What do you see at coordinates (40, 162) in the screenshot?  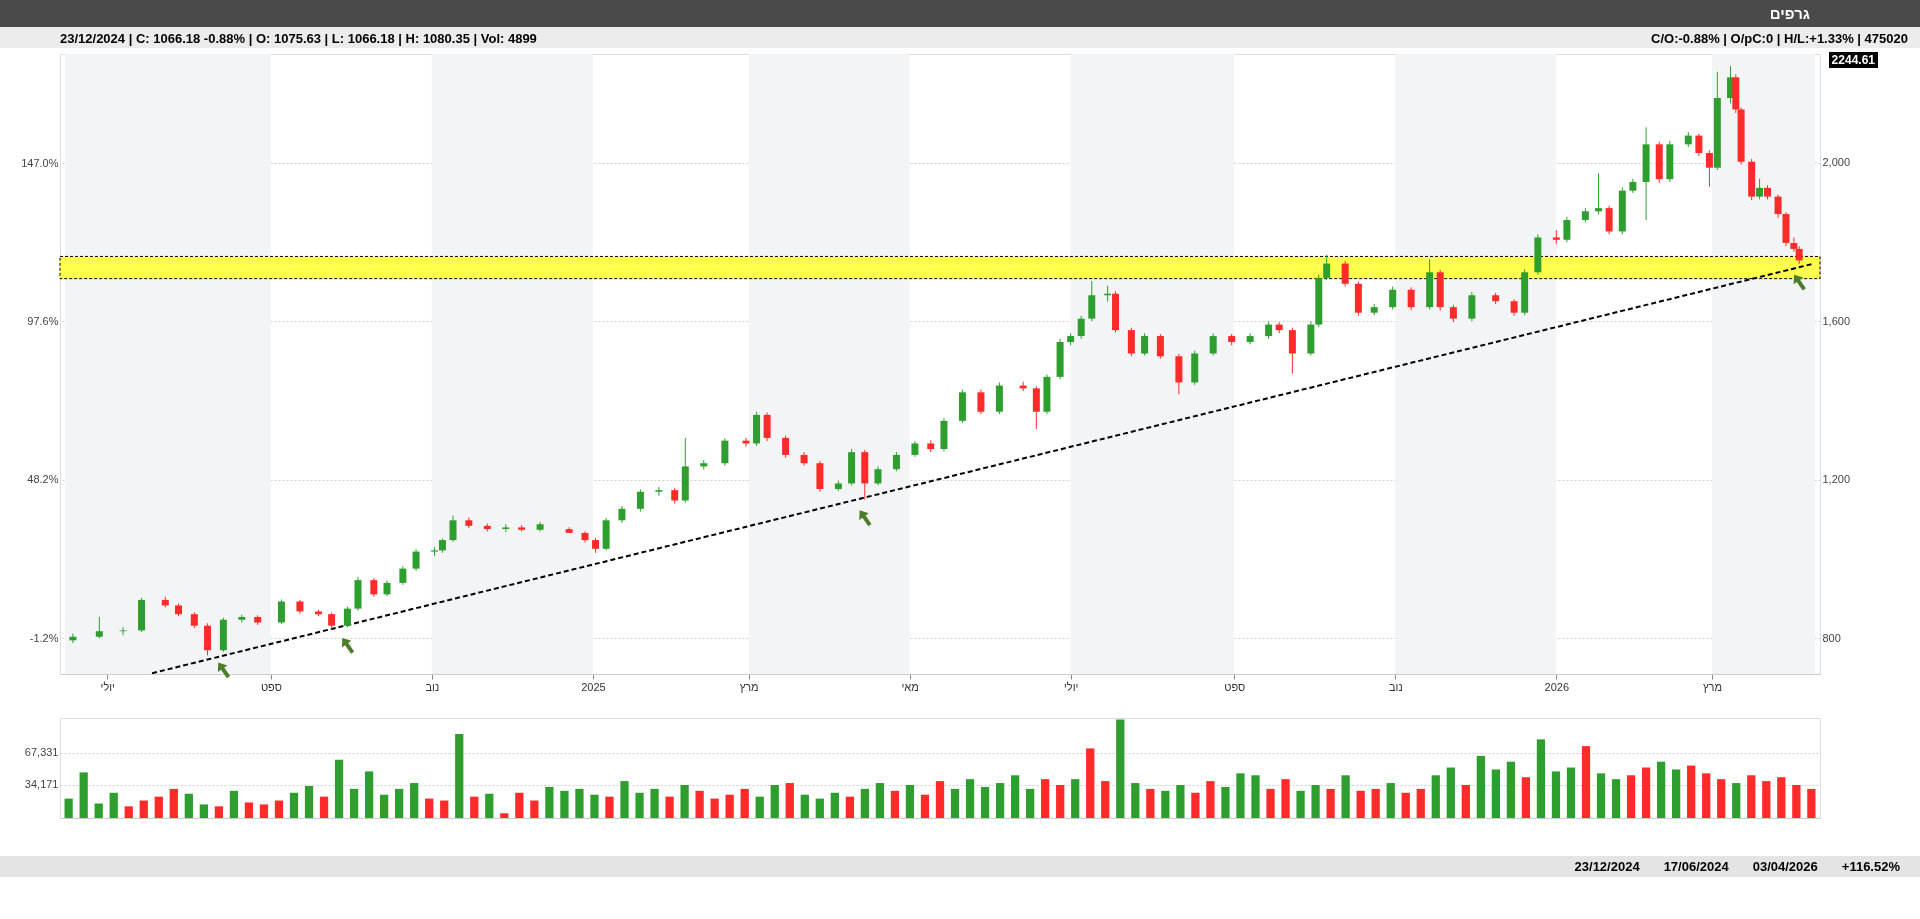 I see `y2-tick-label: 147.0%` at bounding box center [40, 162].